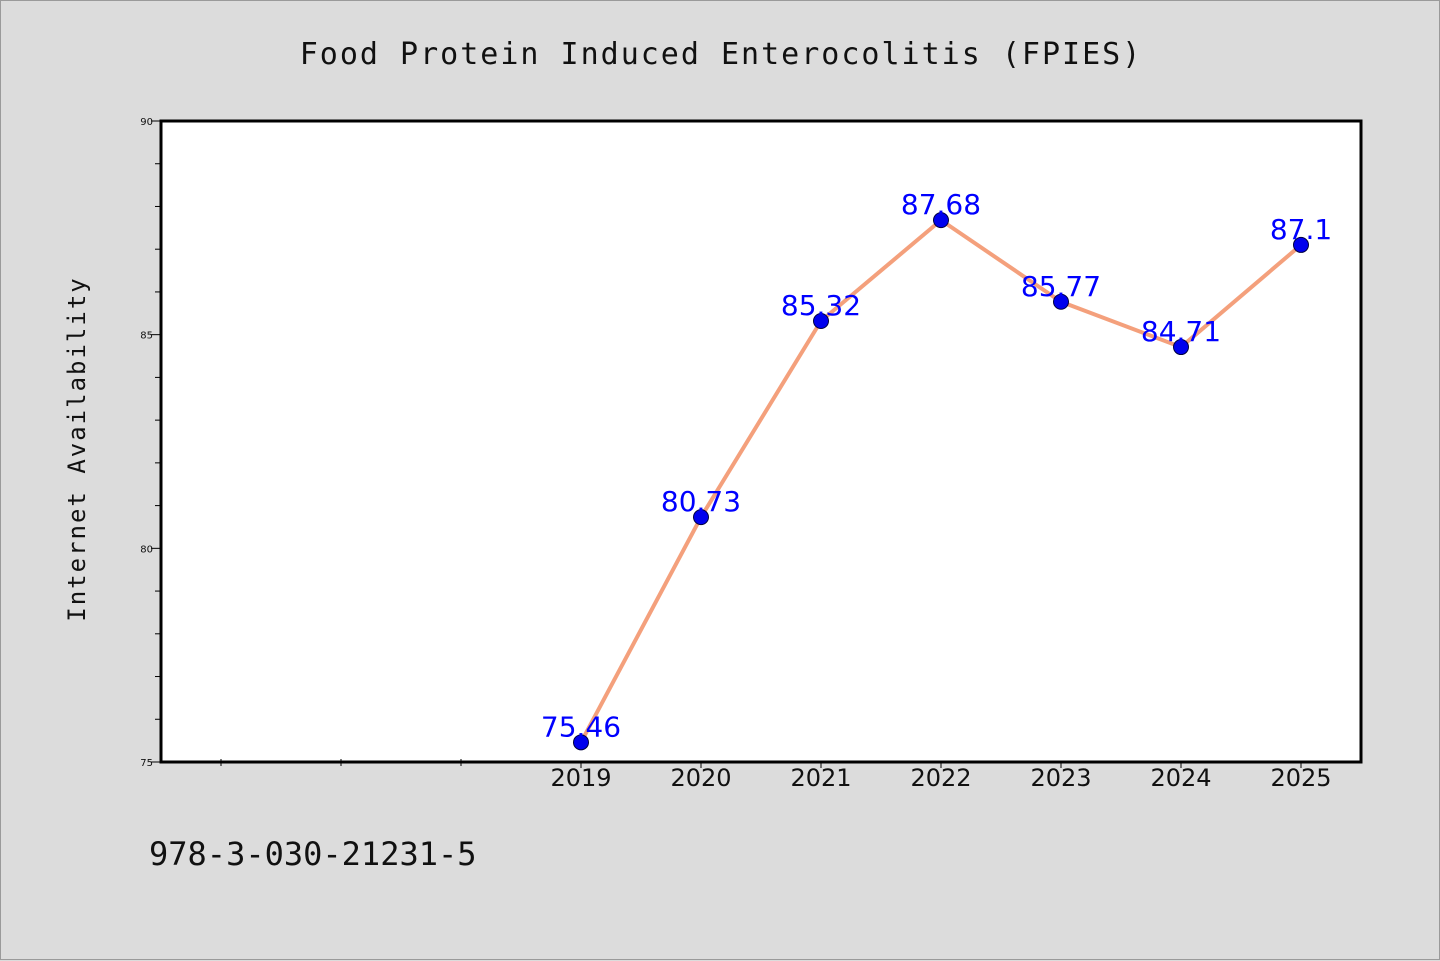 The image size is (1440, 961). What do you see at coordinates (1301, 229) in the screenshot?
I see `data-label: 87.1` at bounding box center [1301, 229].